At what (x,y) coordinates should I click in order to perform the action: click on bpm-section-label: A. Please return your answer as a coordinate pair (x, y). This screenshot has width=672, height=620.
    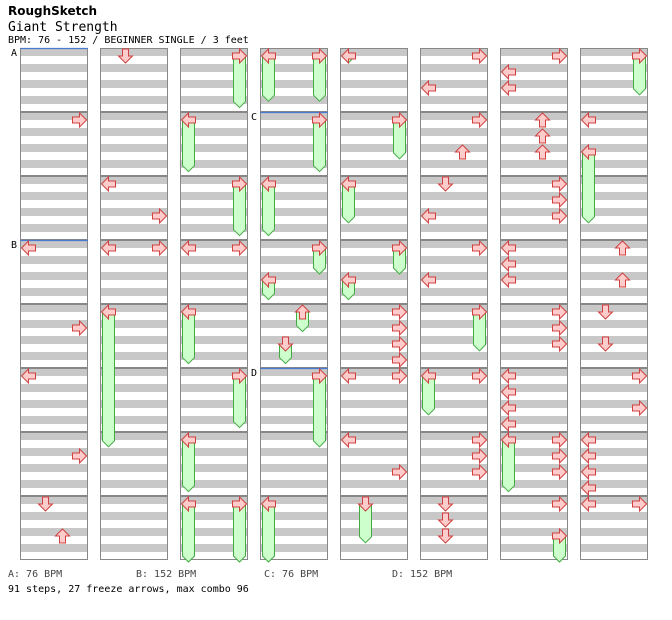
    Looking at the image, I should click on (14, 53).